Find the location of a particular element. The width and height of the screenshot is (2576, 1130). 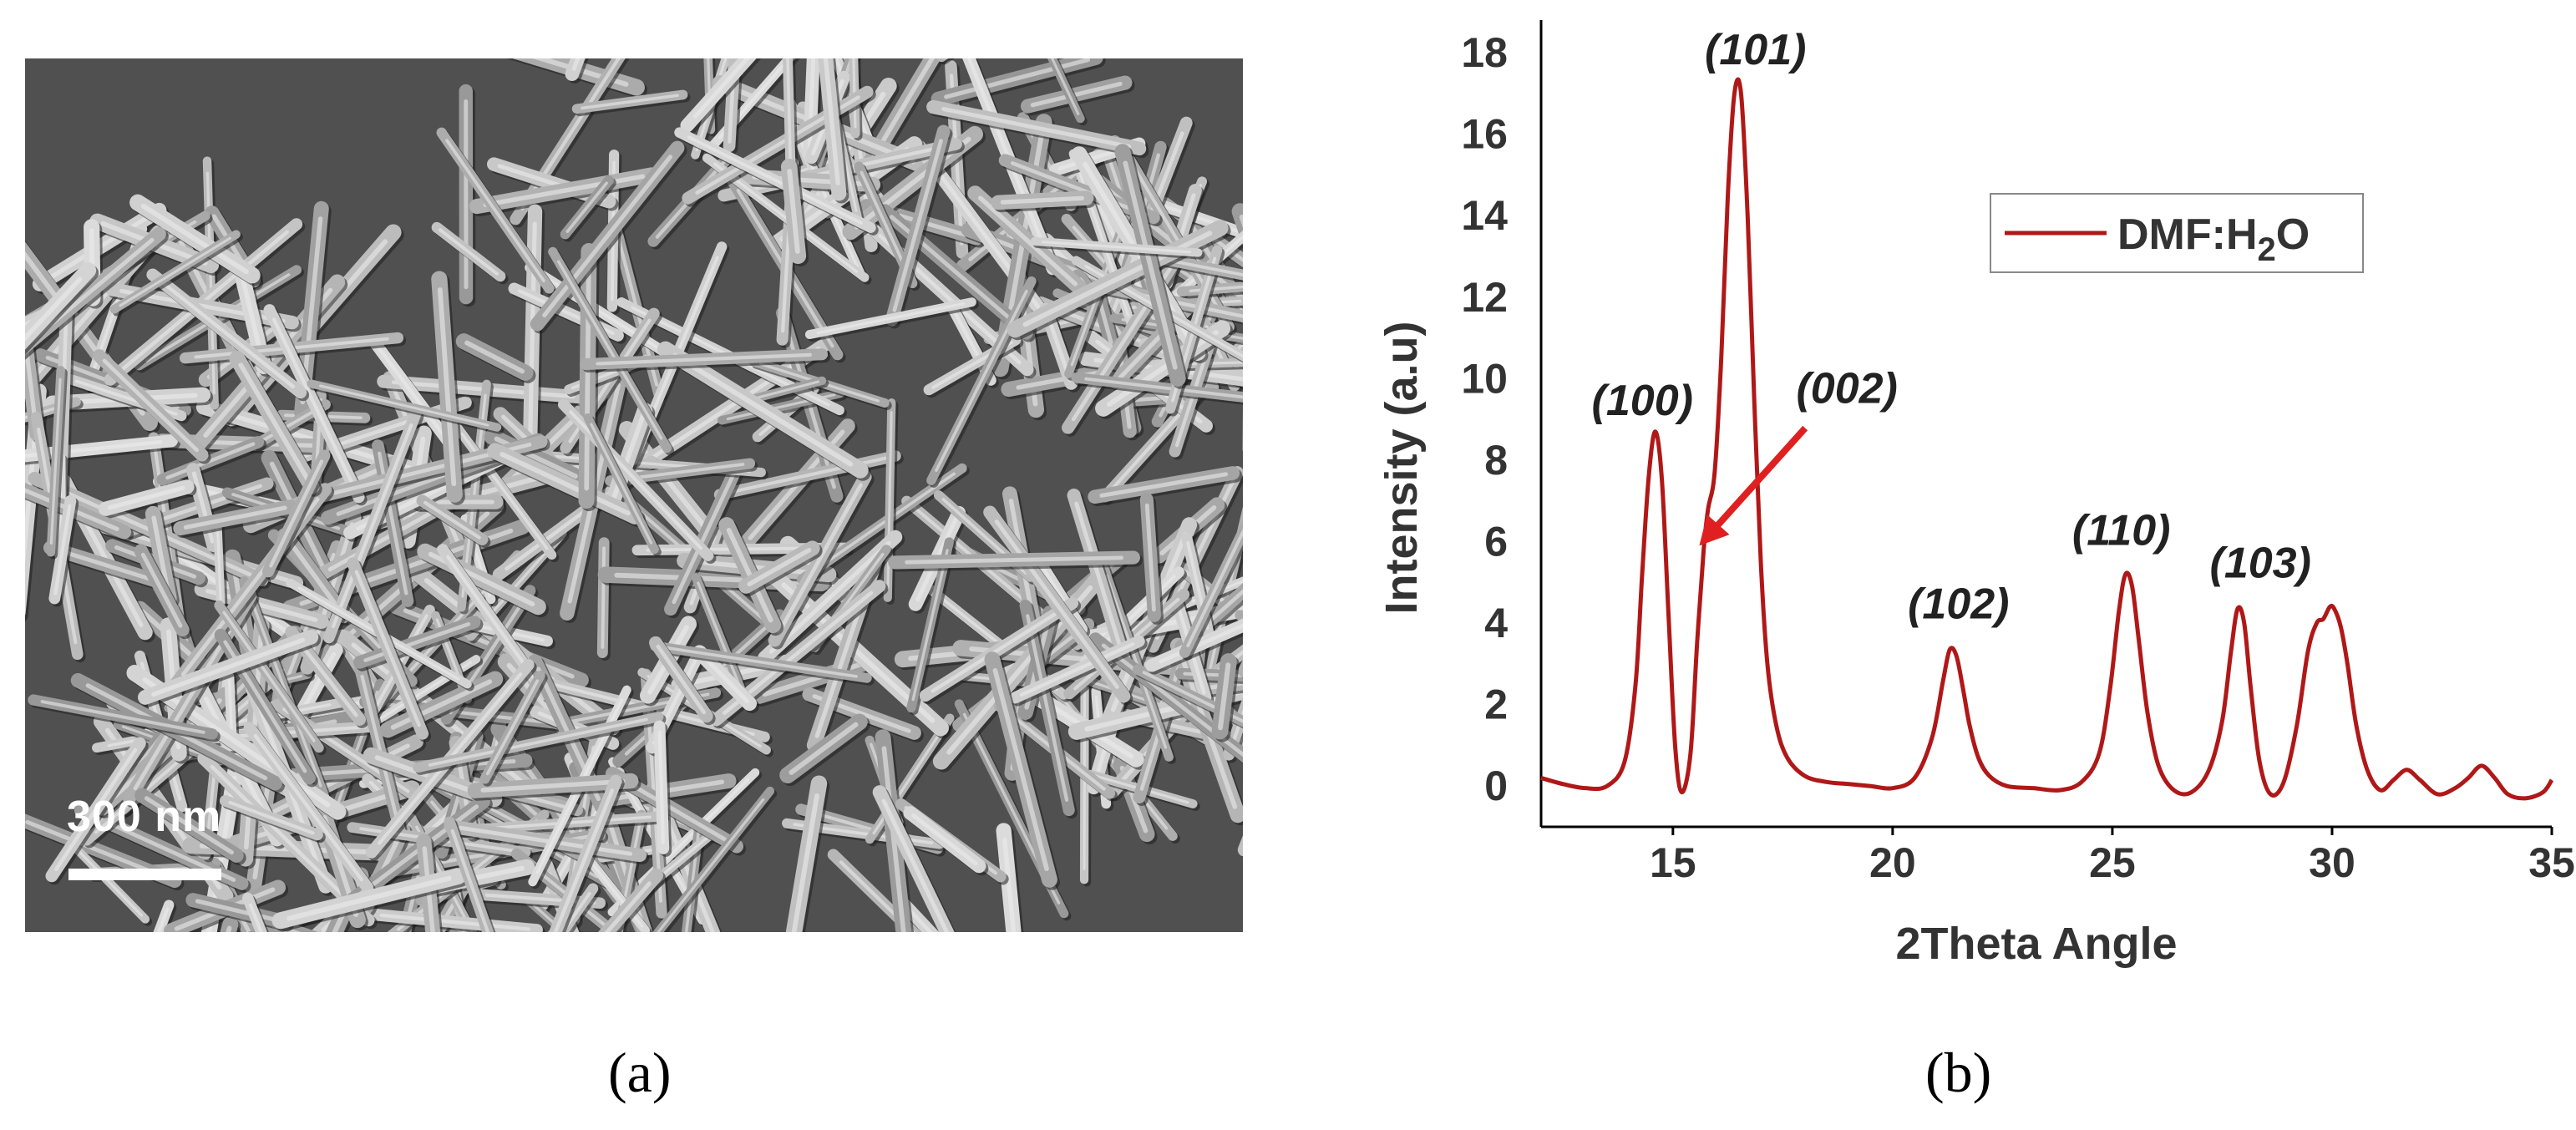

x-tick-label: 25 is located at coordinates (2112, 863).